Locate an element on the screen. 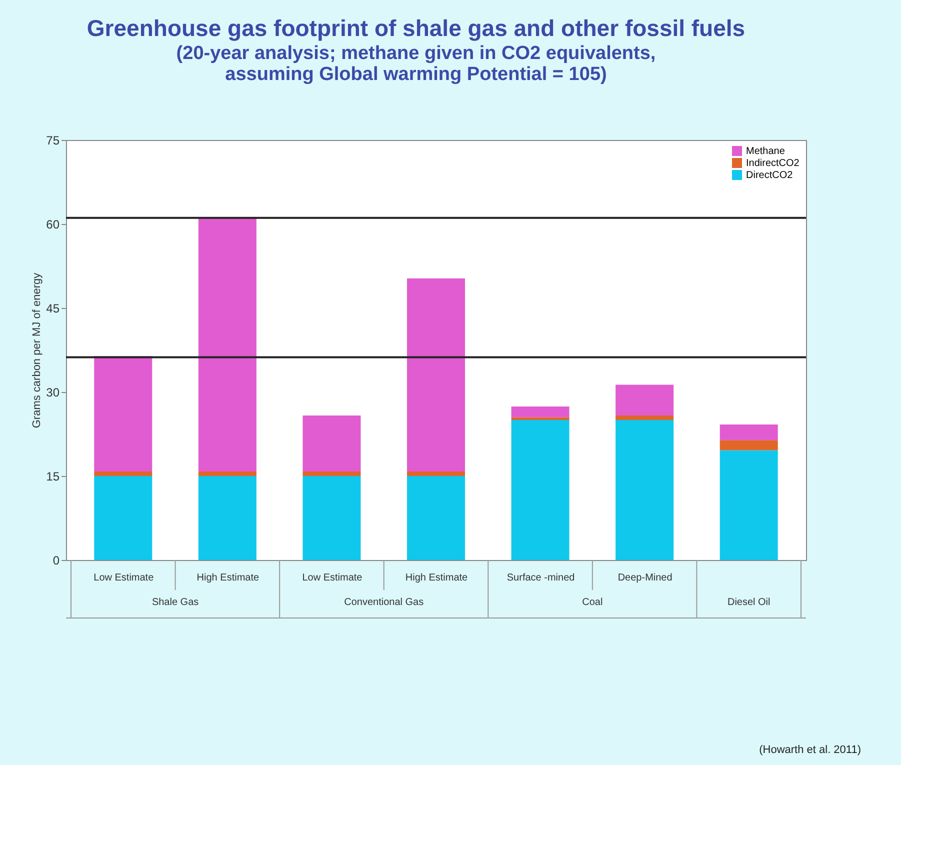 This screenshot has width=927, height=848. y-tick-label: 15 is located at coordinates (53, 477).